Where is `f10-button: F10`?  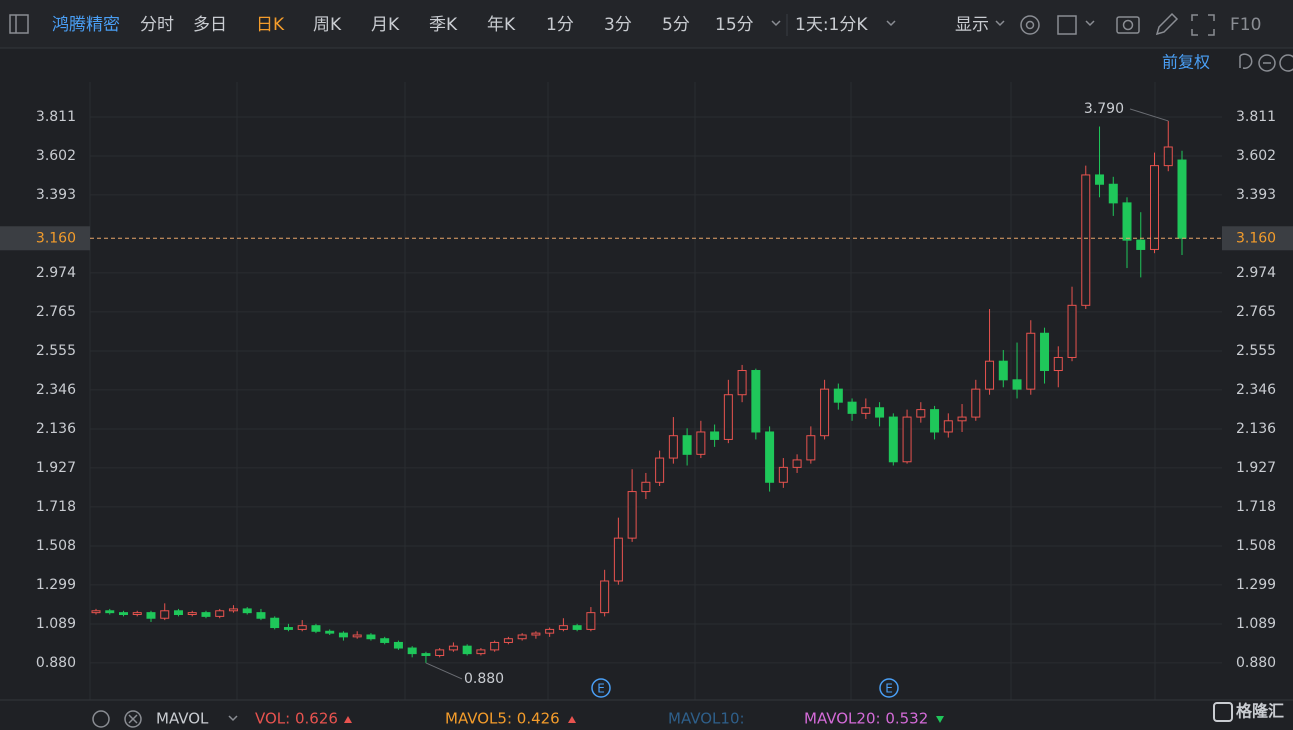 f10-button: F10 is located at coordinates (1245, 25).